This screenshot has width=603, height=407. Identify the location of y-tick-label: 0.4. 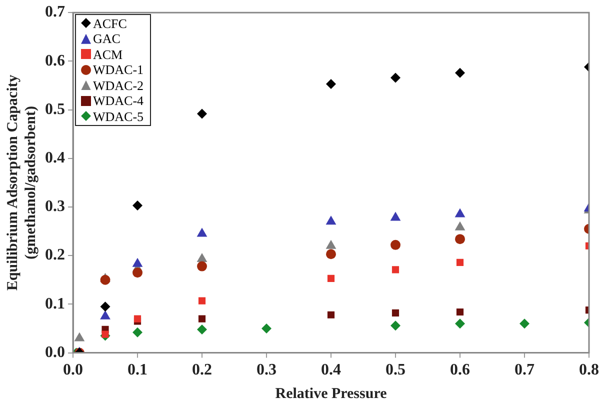
(55, 158).